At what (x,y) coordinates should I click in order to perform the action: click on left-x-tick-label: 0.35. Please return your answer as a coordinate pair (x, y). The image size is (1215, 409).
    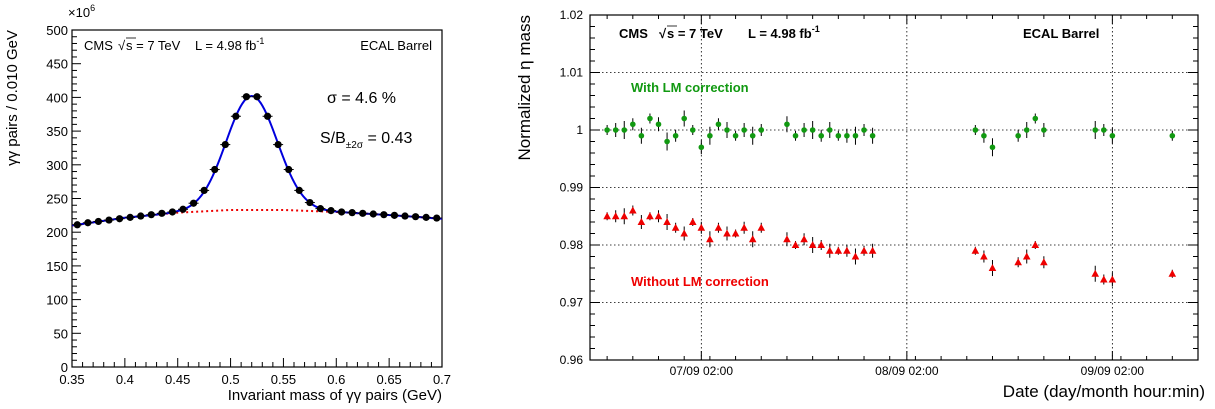
    Looking at the image, I should click on (71, 379).